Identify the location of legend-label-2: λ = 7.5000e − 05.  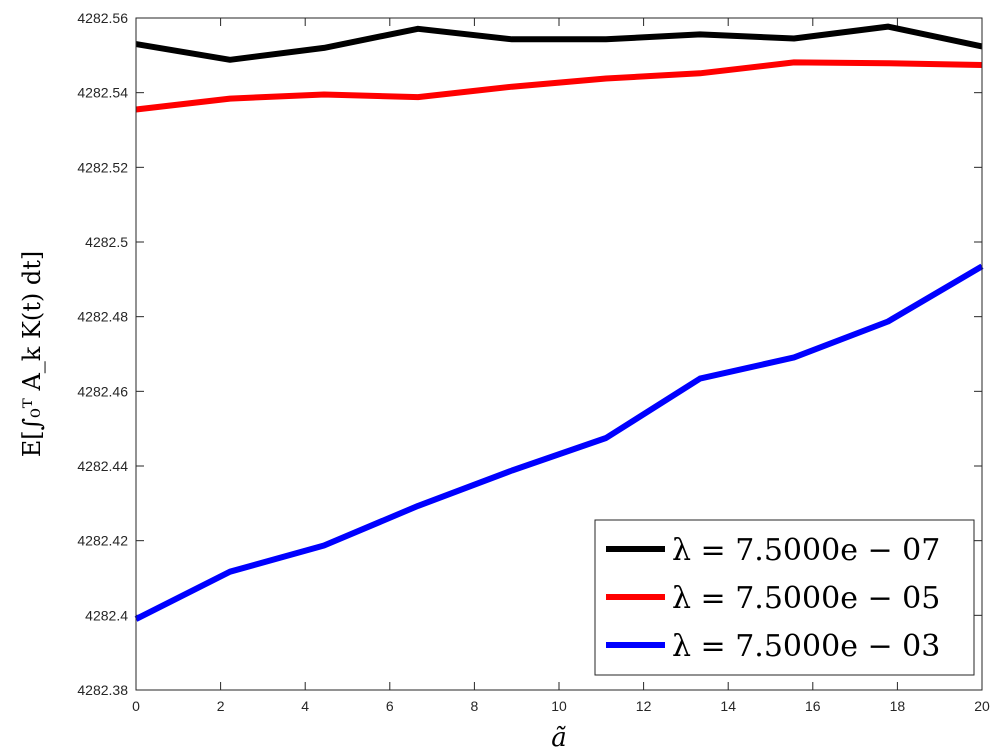
(806, 598).